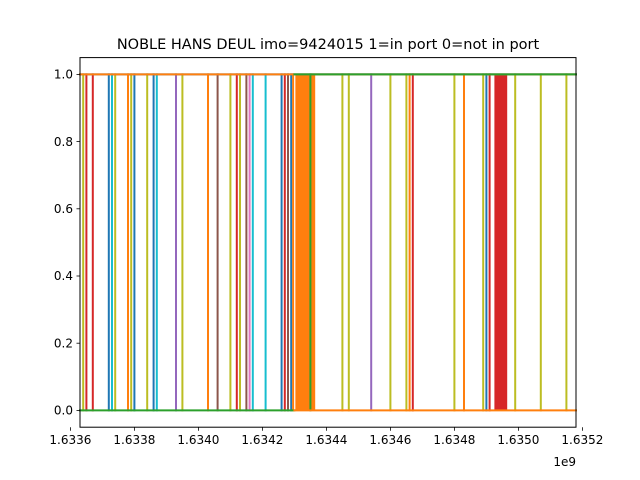 This screenshot has height=480, width=640. Describe the element at coordinates (454, 440) in the screenshot. I see `x-tick-label: 1.6348` at that location.